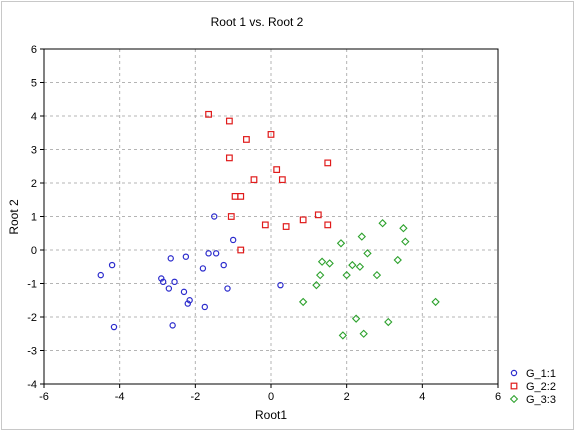 The height and width of the screenshot is (432, 575). I want to click on x-tick-label: 4, so click(422, 397).